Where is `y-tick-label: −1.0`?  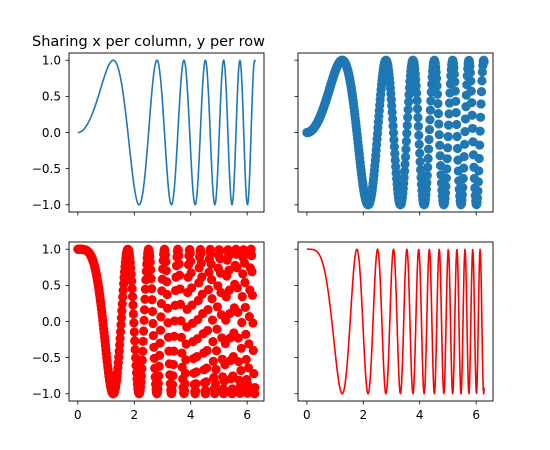
y-tick-label: −1.0 is located at coordinates (46, 394).